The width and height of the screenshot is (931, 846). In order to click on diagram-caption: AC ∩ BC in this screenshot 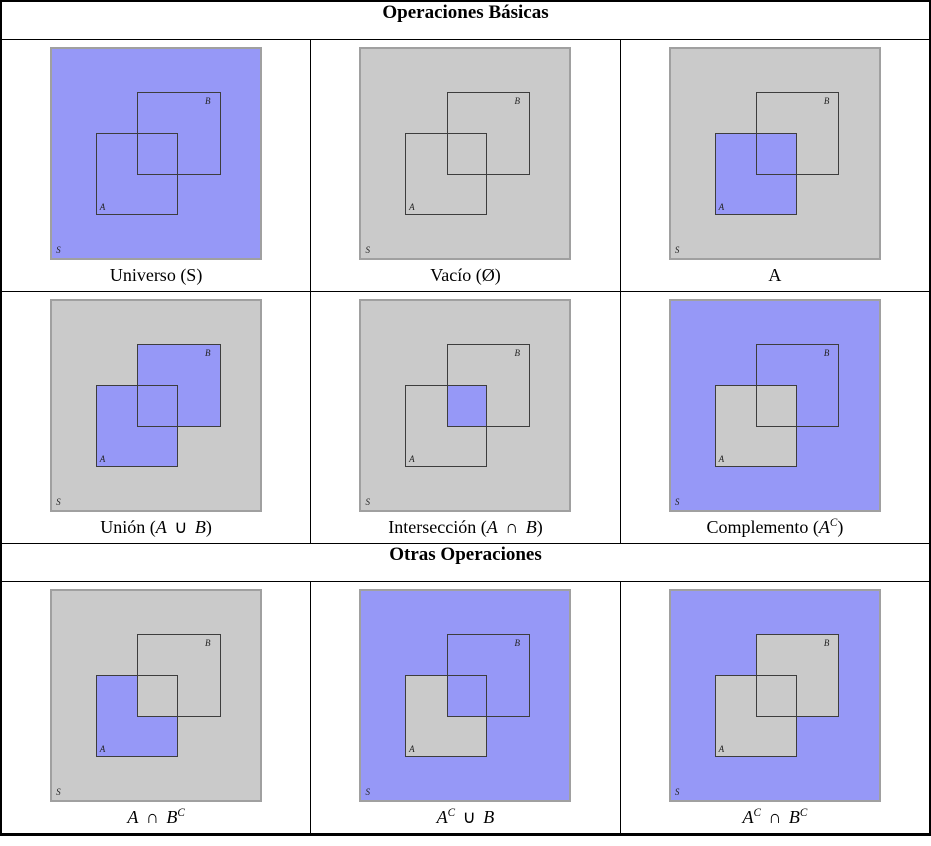, I will do `click(775, 817)`.